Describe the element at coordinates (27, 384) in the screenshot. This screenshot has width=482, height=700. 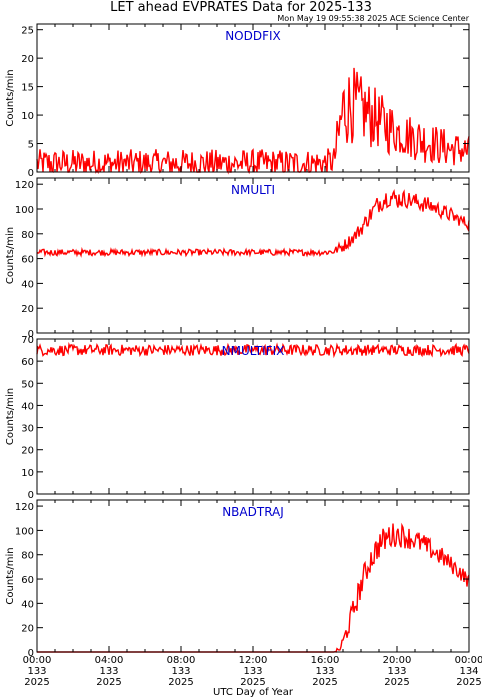
I see `y-tick-label: 50` at that location.